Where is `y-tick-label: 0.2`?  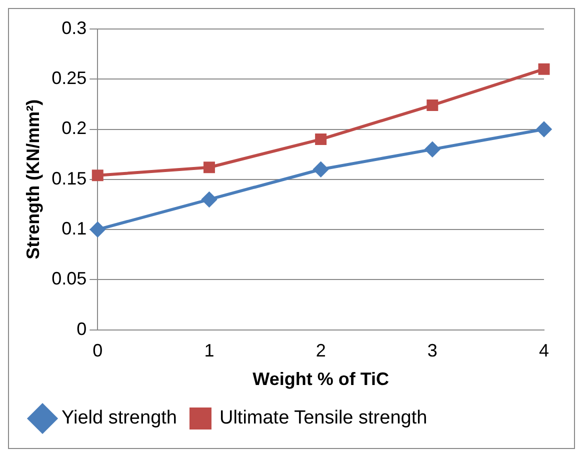 y-tick-label: 0.2 is located at coordinates (74, 128).